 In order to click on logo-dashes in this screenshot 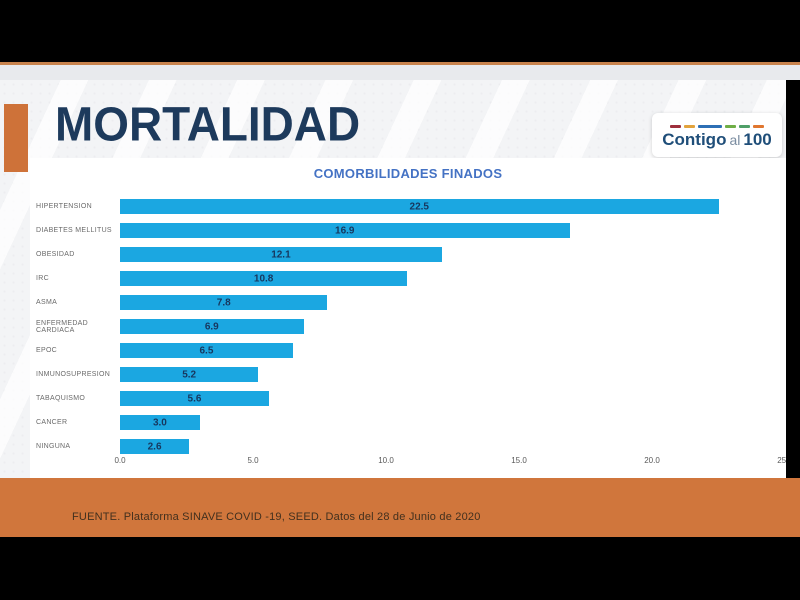, I will do `click(717, 126)`.